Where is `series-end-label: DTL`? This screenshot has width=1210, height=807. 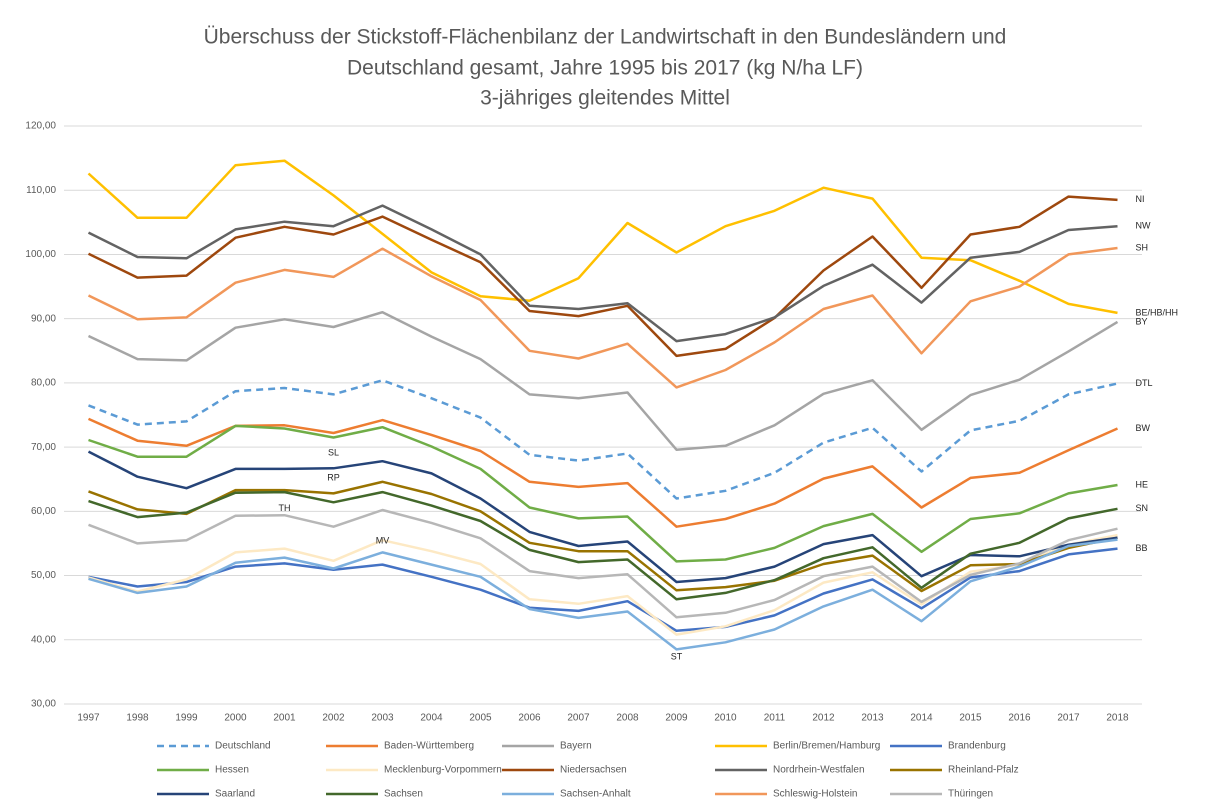
series-end-label: DTL is located at coordinates (1144, 383).